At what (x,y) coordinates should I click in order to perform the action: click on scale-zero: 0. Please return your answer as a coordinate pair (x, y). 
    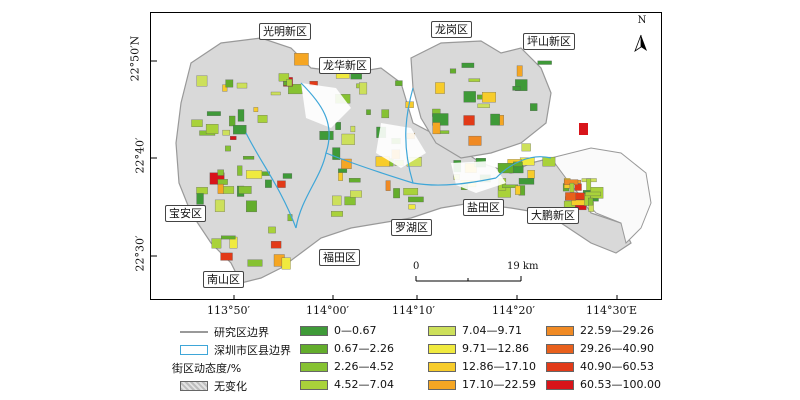
    Looking at the image, I should click on (416, 266).